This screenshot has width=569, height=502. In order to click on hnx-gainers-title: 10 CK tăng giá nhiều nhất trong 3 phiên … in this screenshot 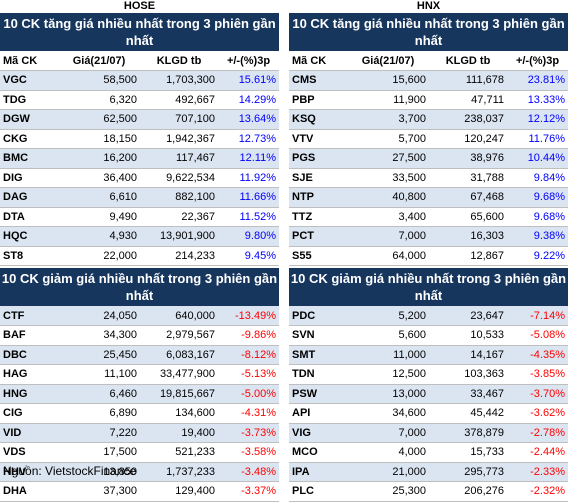, I will do `click(428, 32)`.